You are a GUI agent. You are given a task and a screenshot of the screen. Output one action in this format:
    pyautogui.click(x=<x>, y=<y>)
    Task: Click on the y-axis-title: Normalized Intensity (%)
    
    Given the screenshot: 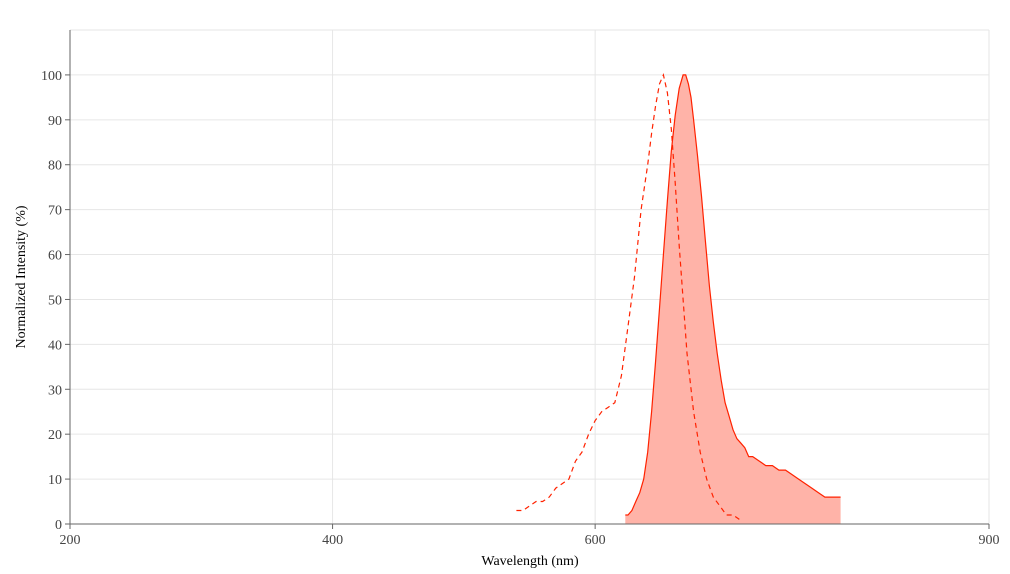 What is the action you would take?
    pyautogui.click(x=21, y=276)
    